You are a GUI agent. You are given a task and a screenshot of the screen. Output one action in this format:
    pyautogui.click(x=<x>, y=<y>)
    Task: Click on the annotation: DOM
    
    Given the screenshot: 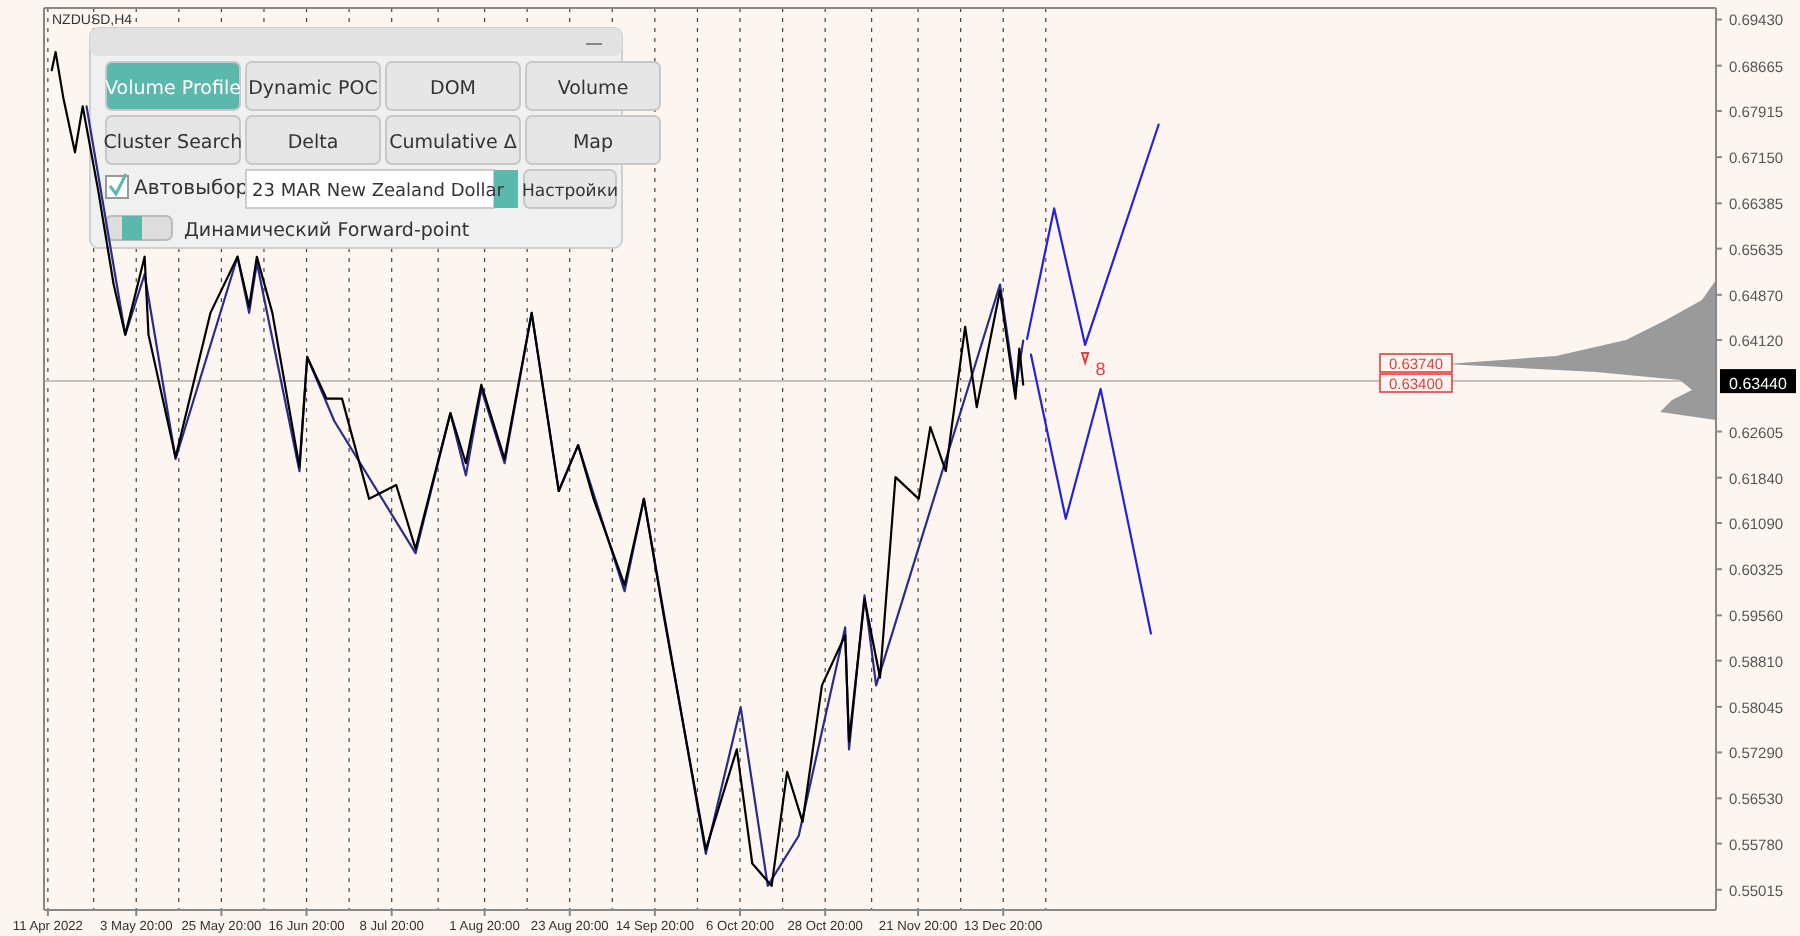 What is the action you would take?
    pyautogui.click(x=453, y=89)
    